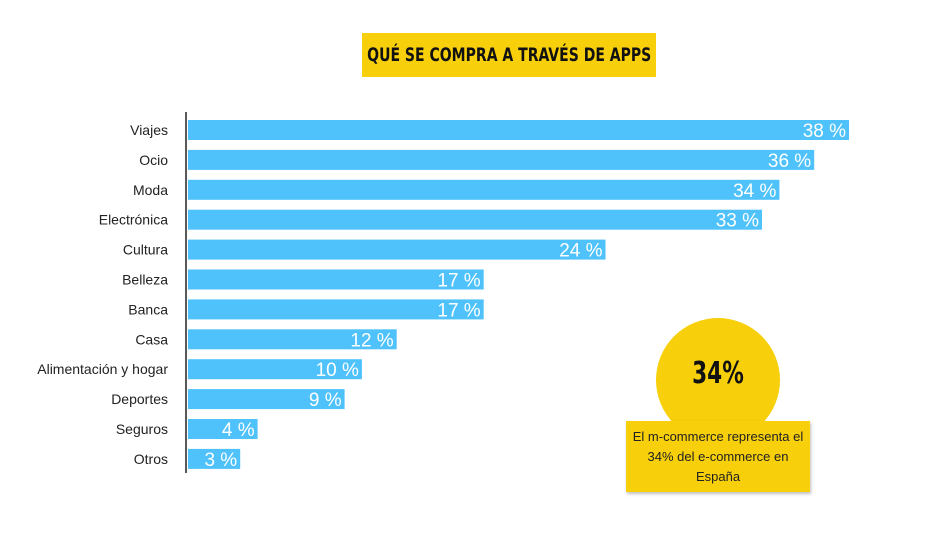 This screenshot has width=931, height=542. Describe the element at coordinates (151, 459) in the screenshot. I see `category-label: Otros` at that location.